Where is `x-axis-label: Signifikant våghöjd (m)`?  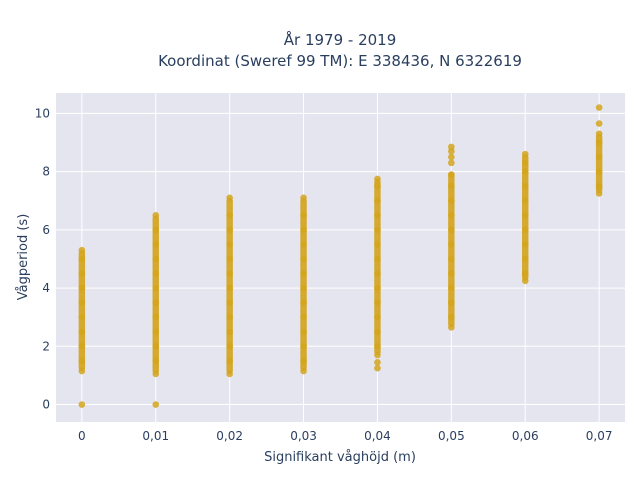 x-axis-label: Signifikant våghöjd (m) is located at coordinates (340, 457).